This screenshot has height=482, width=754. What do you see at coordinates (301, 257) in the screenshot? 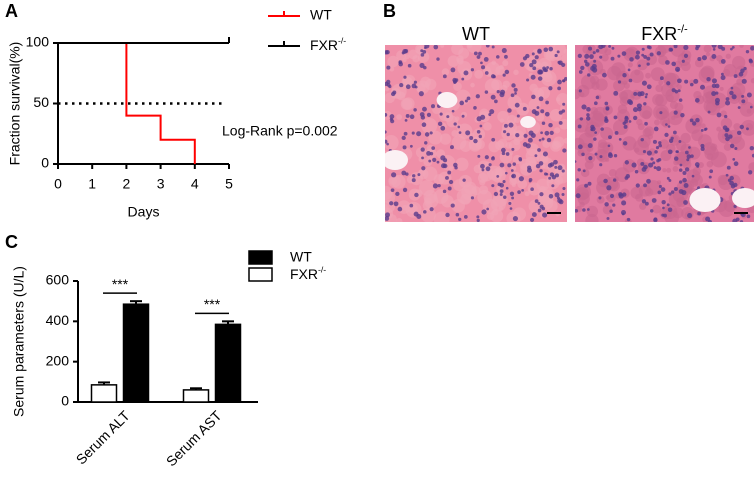
I see `legend-label: WT` at bounding box center [301, 257].